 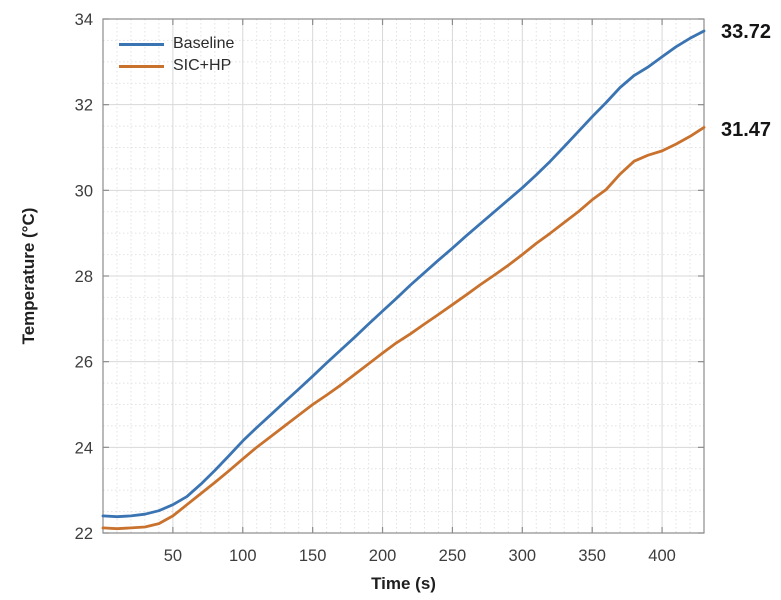 I want to click on sichp-end-value-label: 31.47, so click(x=746, y=130).